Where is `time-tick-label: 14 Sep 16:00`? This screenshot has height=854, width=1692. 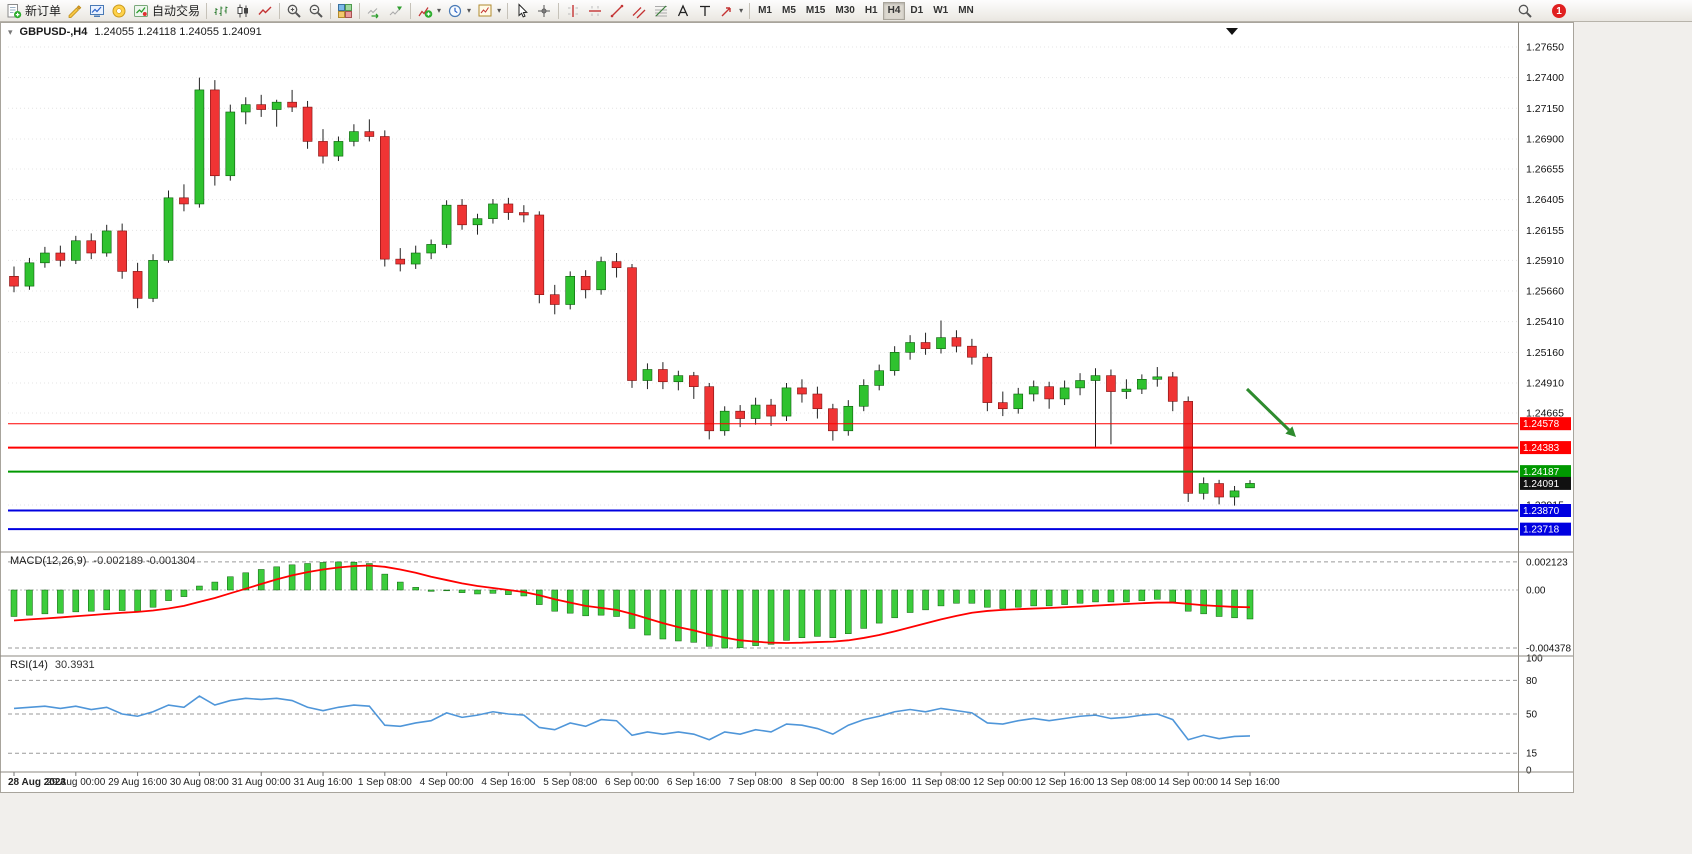 time-tick-label: 14 Sep 16:00 is located at coordinates (1250, 782).